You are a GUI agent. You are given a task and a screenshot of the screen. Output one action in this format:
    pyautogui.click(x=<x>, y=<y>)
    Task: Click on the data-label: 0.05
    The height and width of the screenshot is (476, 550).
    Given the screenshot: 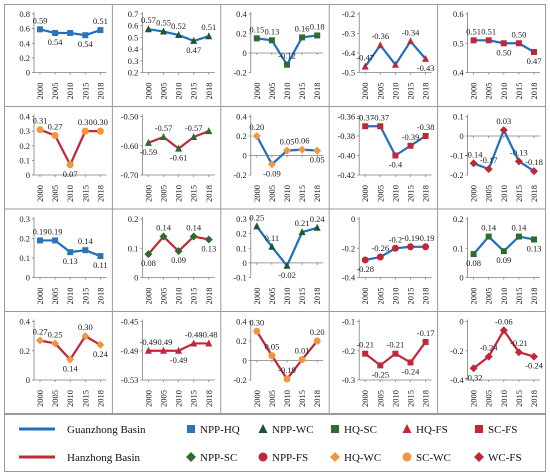 What is the action you would take?
    pyautogui.click(x=271, y=347)
    